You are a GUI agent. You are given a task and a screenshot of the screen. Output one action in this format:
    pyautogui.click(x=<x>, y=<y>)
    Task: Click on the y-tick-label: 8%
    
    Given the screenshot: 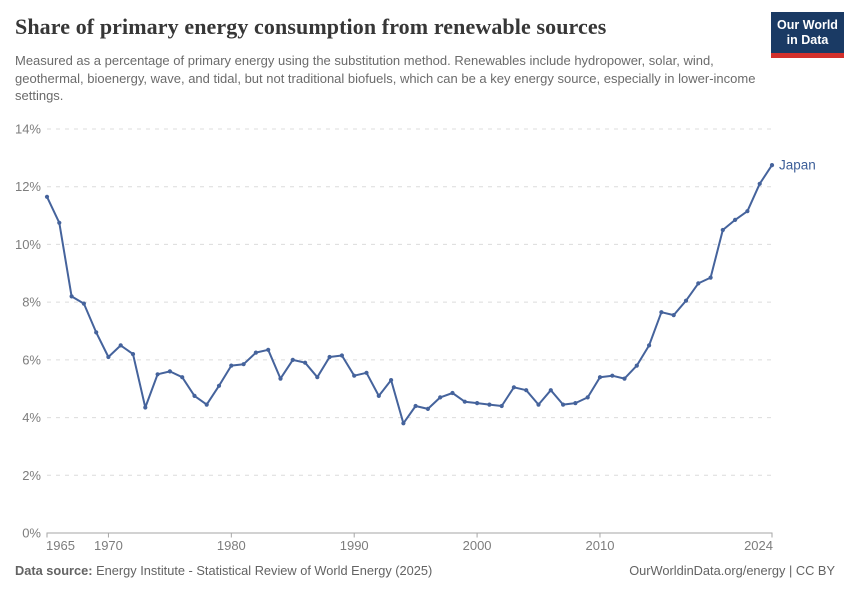 What is the action you would take?
    pyautogui.click(x=31, y=302)
    